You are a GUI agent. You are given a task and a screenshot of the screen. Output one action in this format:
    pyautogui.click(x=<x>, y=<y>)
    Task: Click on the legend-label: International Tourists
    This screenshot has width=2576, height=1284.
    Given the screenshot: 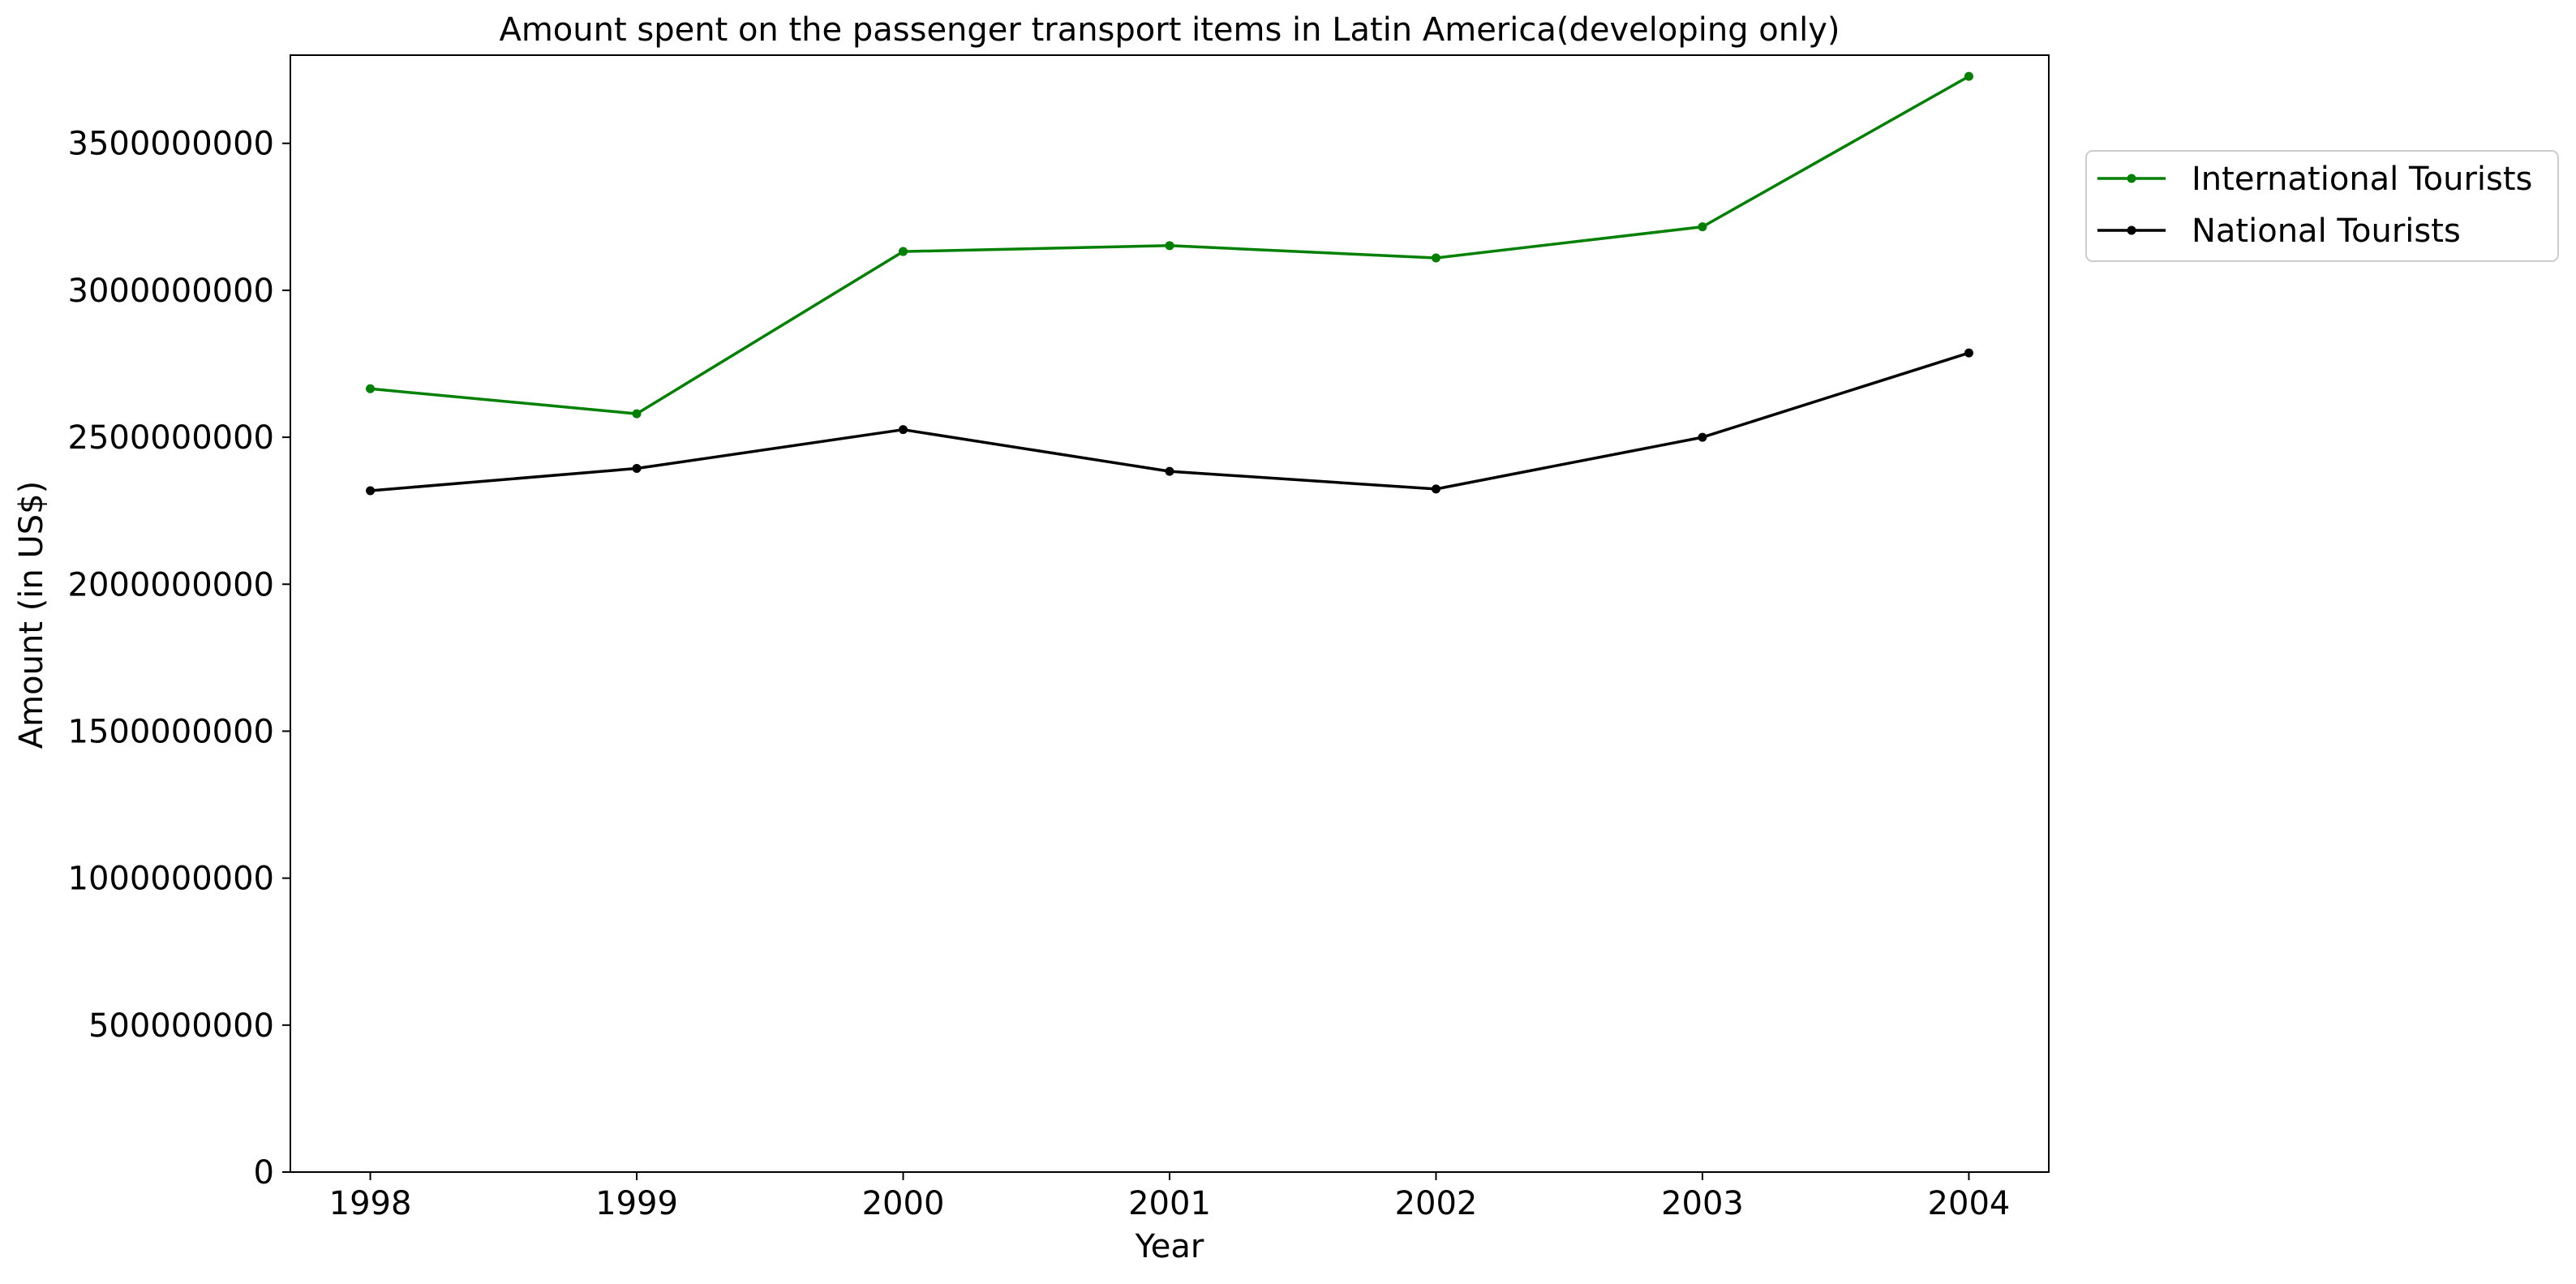 What is the action you would take?
    pyautogui.click(x=2362, y=179)
    